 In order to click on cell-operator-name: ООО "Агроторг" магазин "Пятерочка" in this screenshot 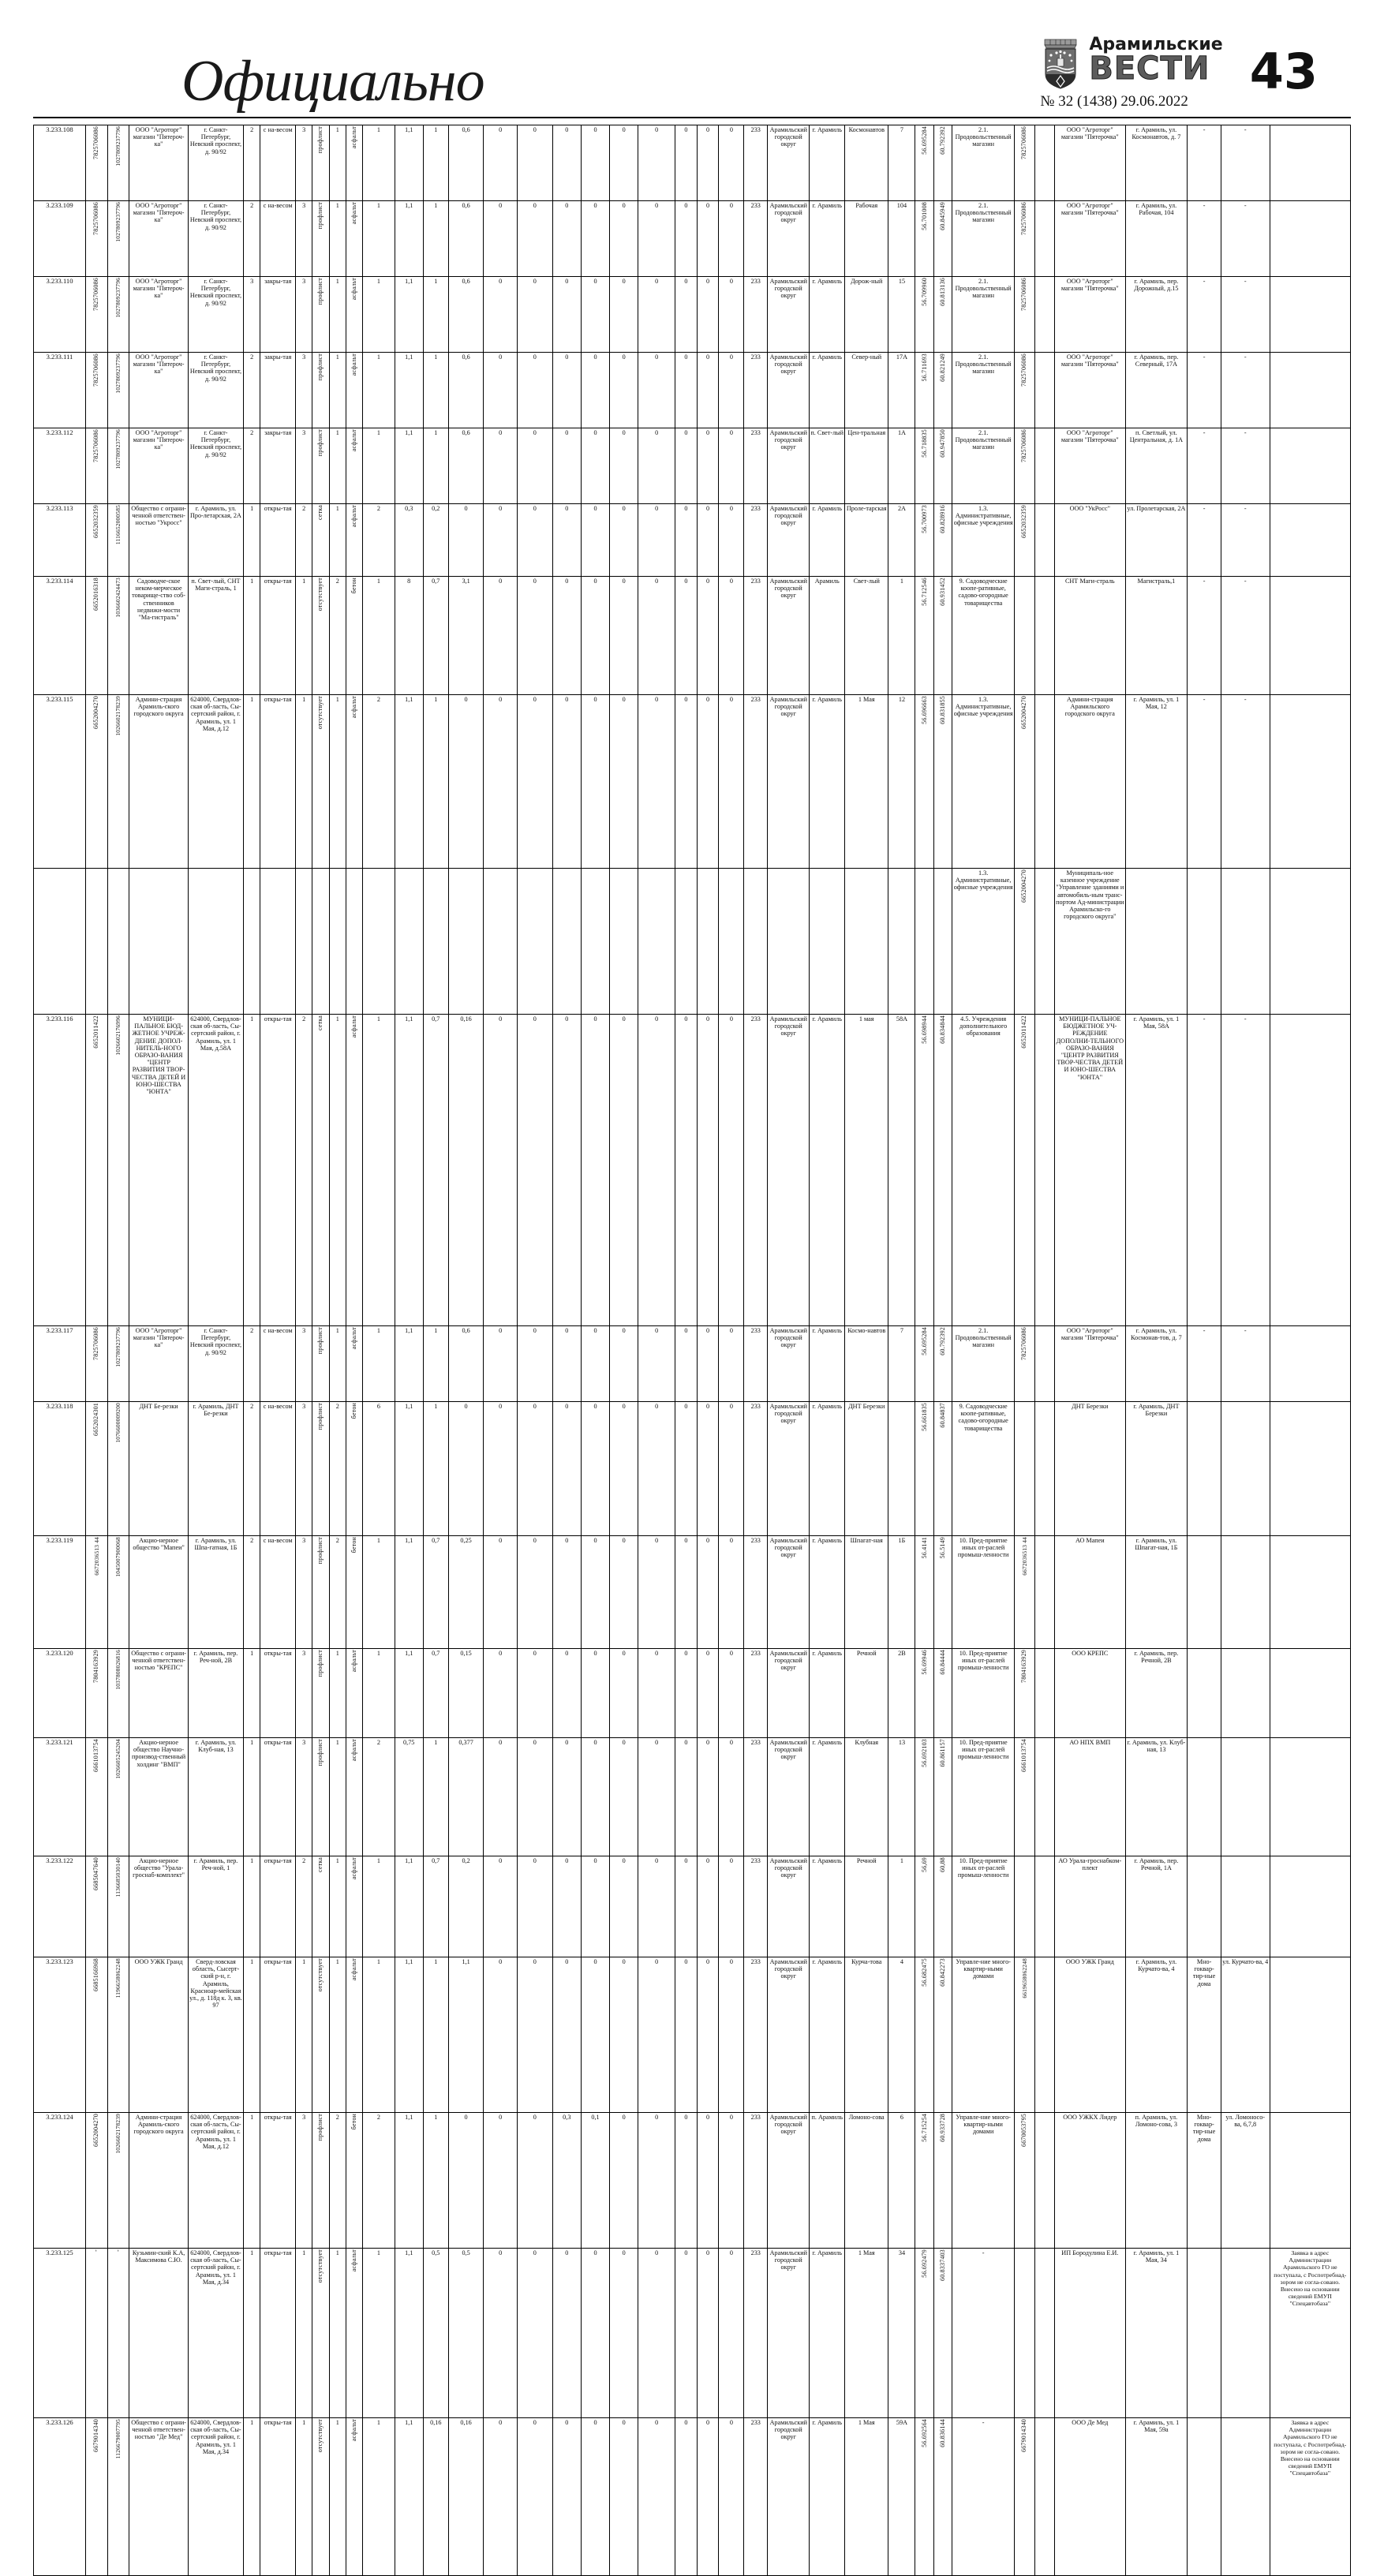, I will do `click(1090, 466)`.